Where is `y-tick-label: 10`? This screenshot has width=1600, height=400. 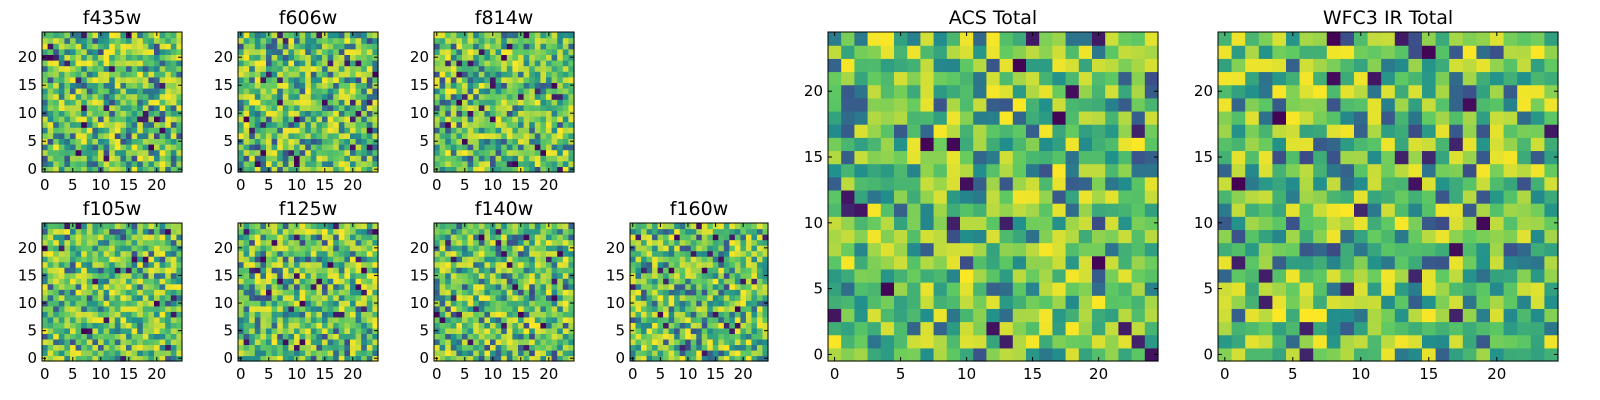 y-tick-label: 10 is located at coordinates (223, 113).